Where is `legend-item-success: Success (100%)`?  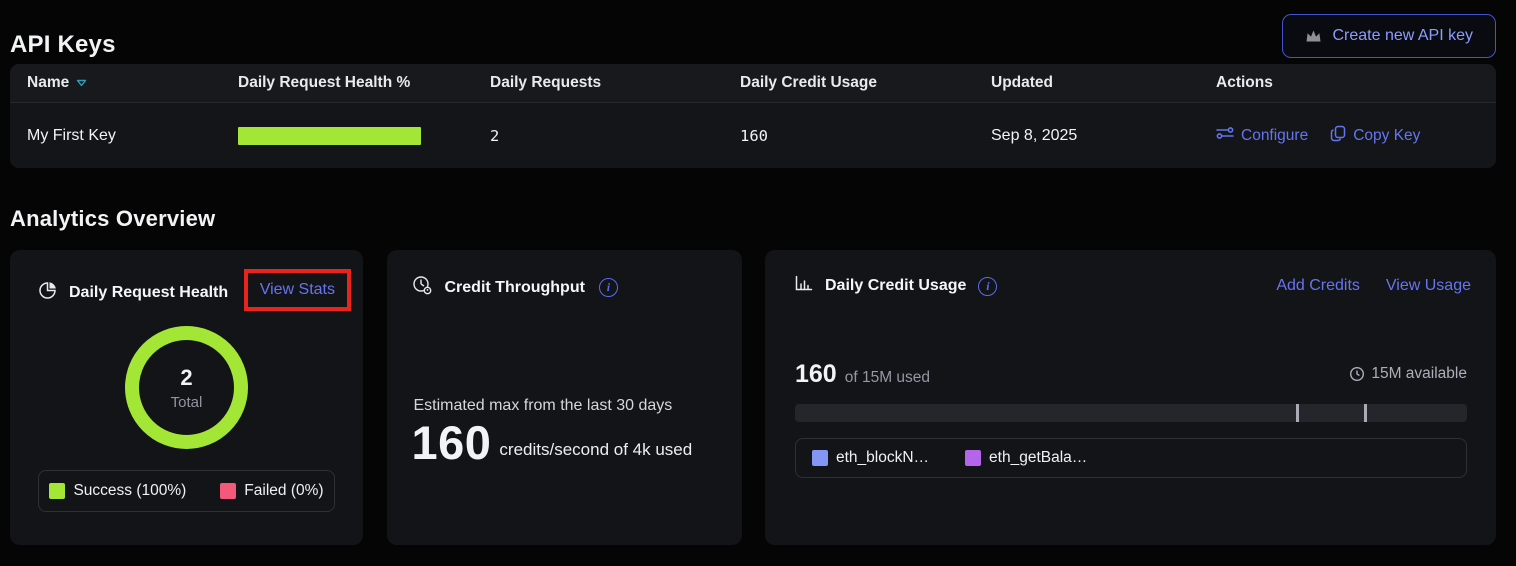
legend-item-success: Success (100%) is located at coordinates (117, 491).